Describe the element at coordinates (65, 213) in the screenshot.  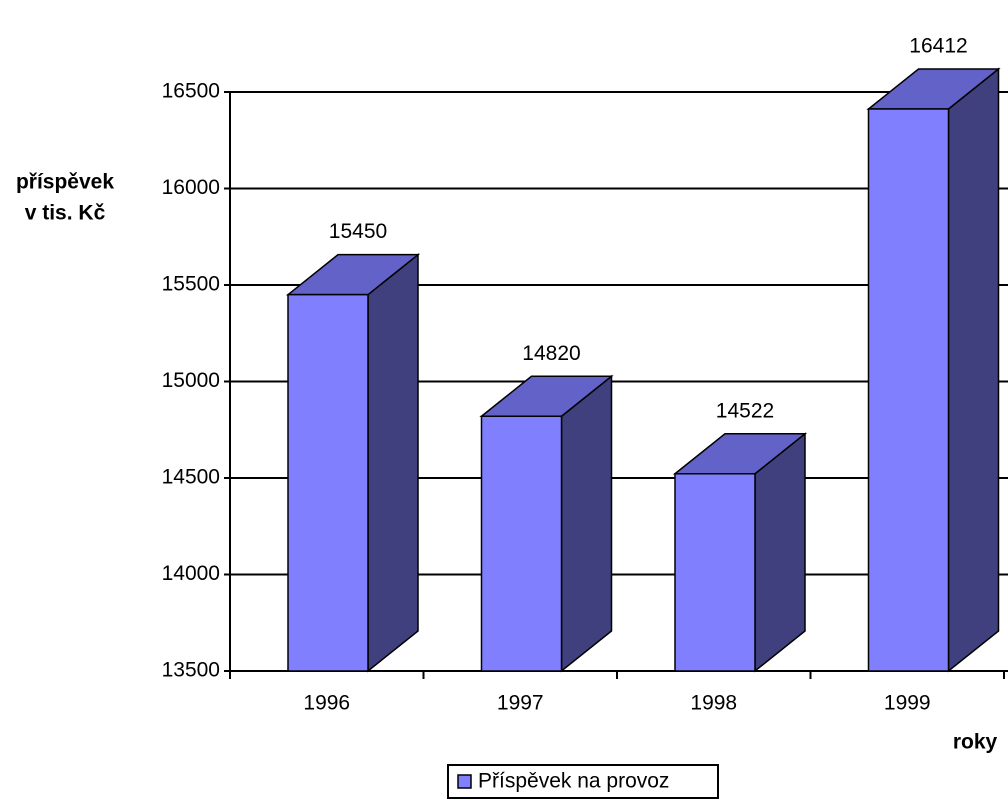
I see `y-axis-label: v tis. Kč` at that location.